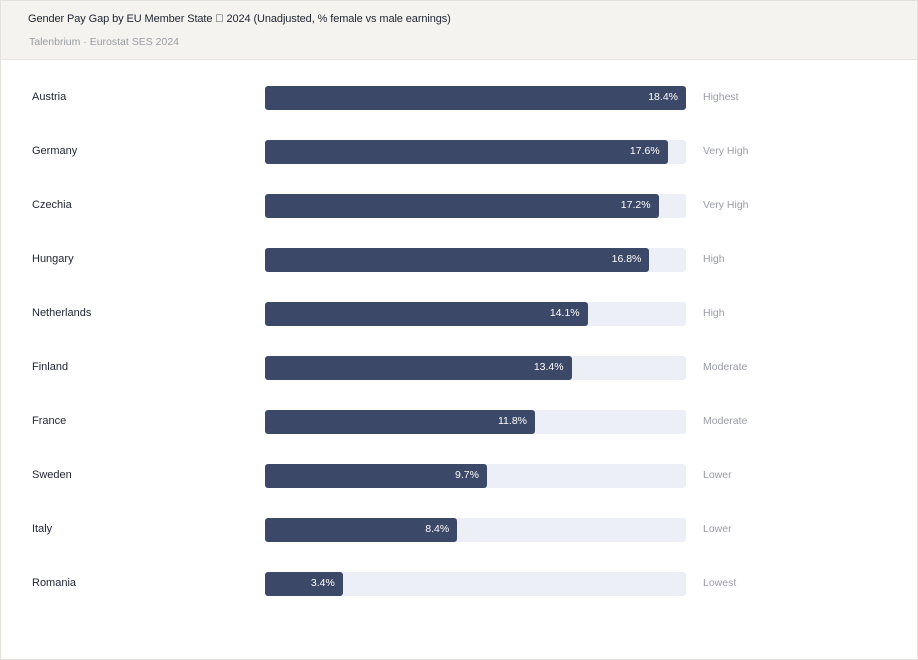 This screenshot has height=660, width=918. What do you see at coordinates (42, 529) in the screenshot?
I see `category-label: Italy` at bounding box center [42, 529].